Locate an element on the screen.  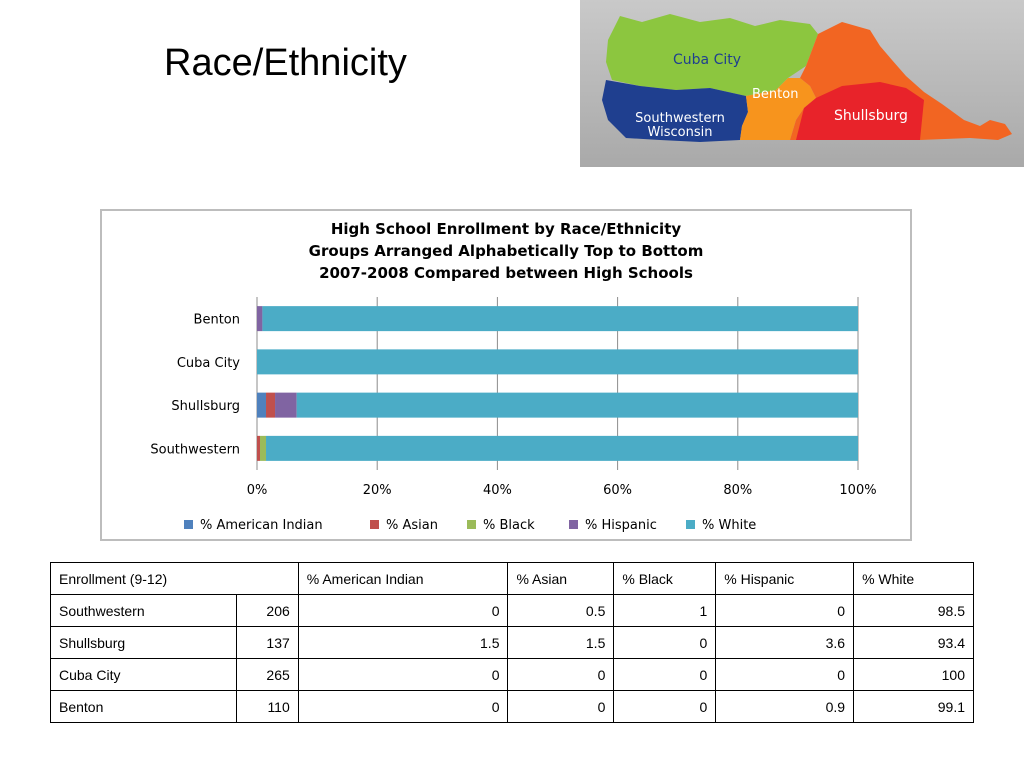
map-label-cuba-city: Cuba City is located at coordinates (707, 60).